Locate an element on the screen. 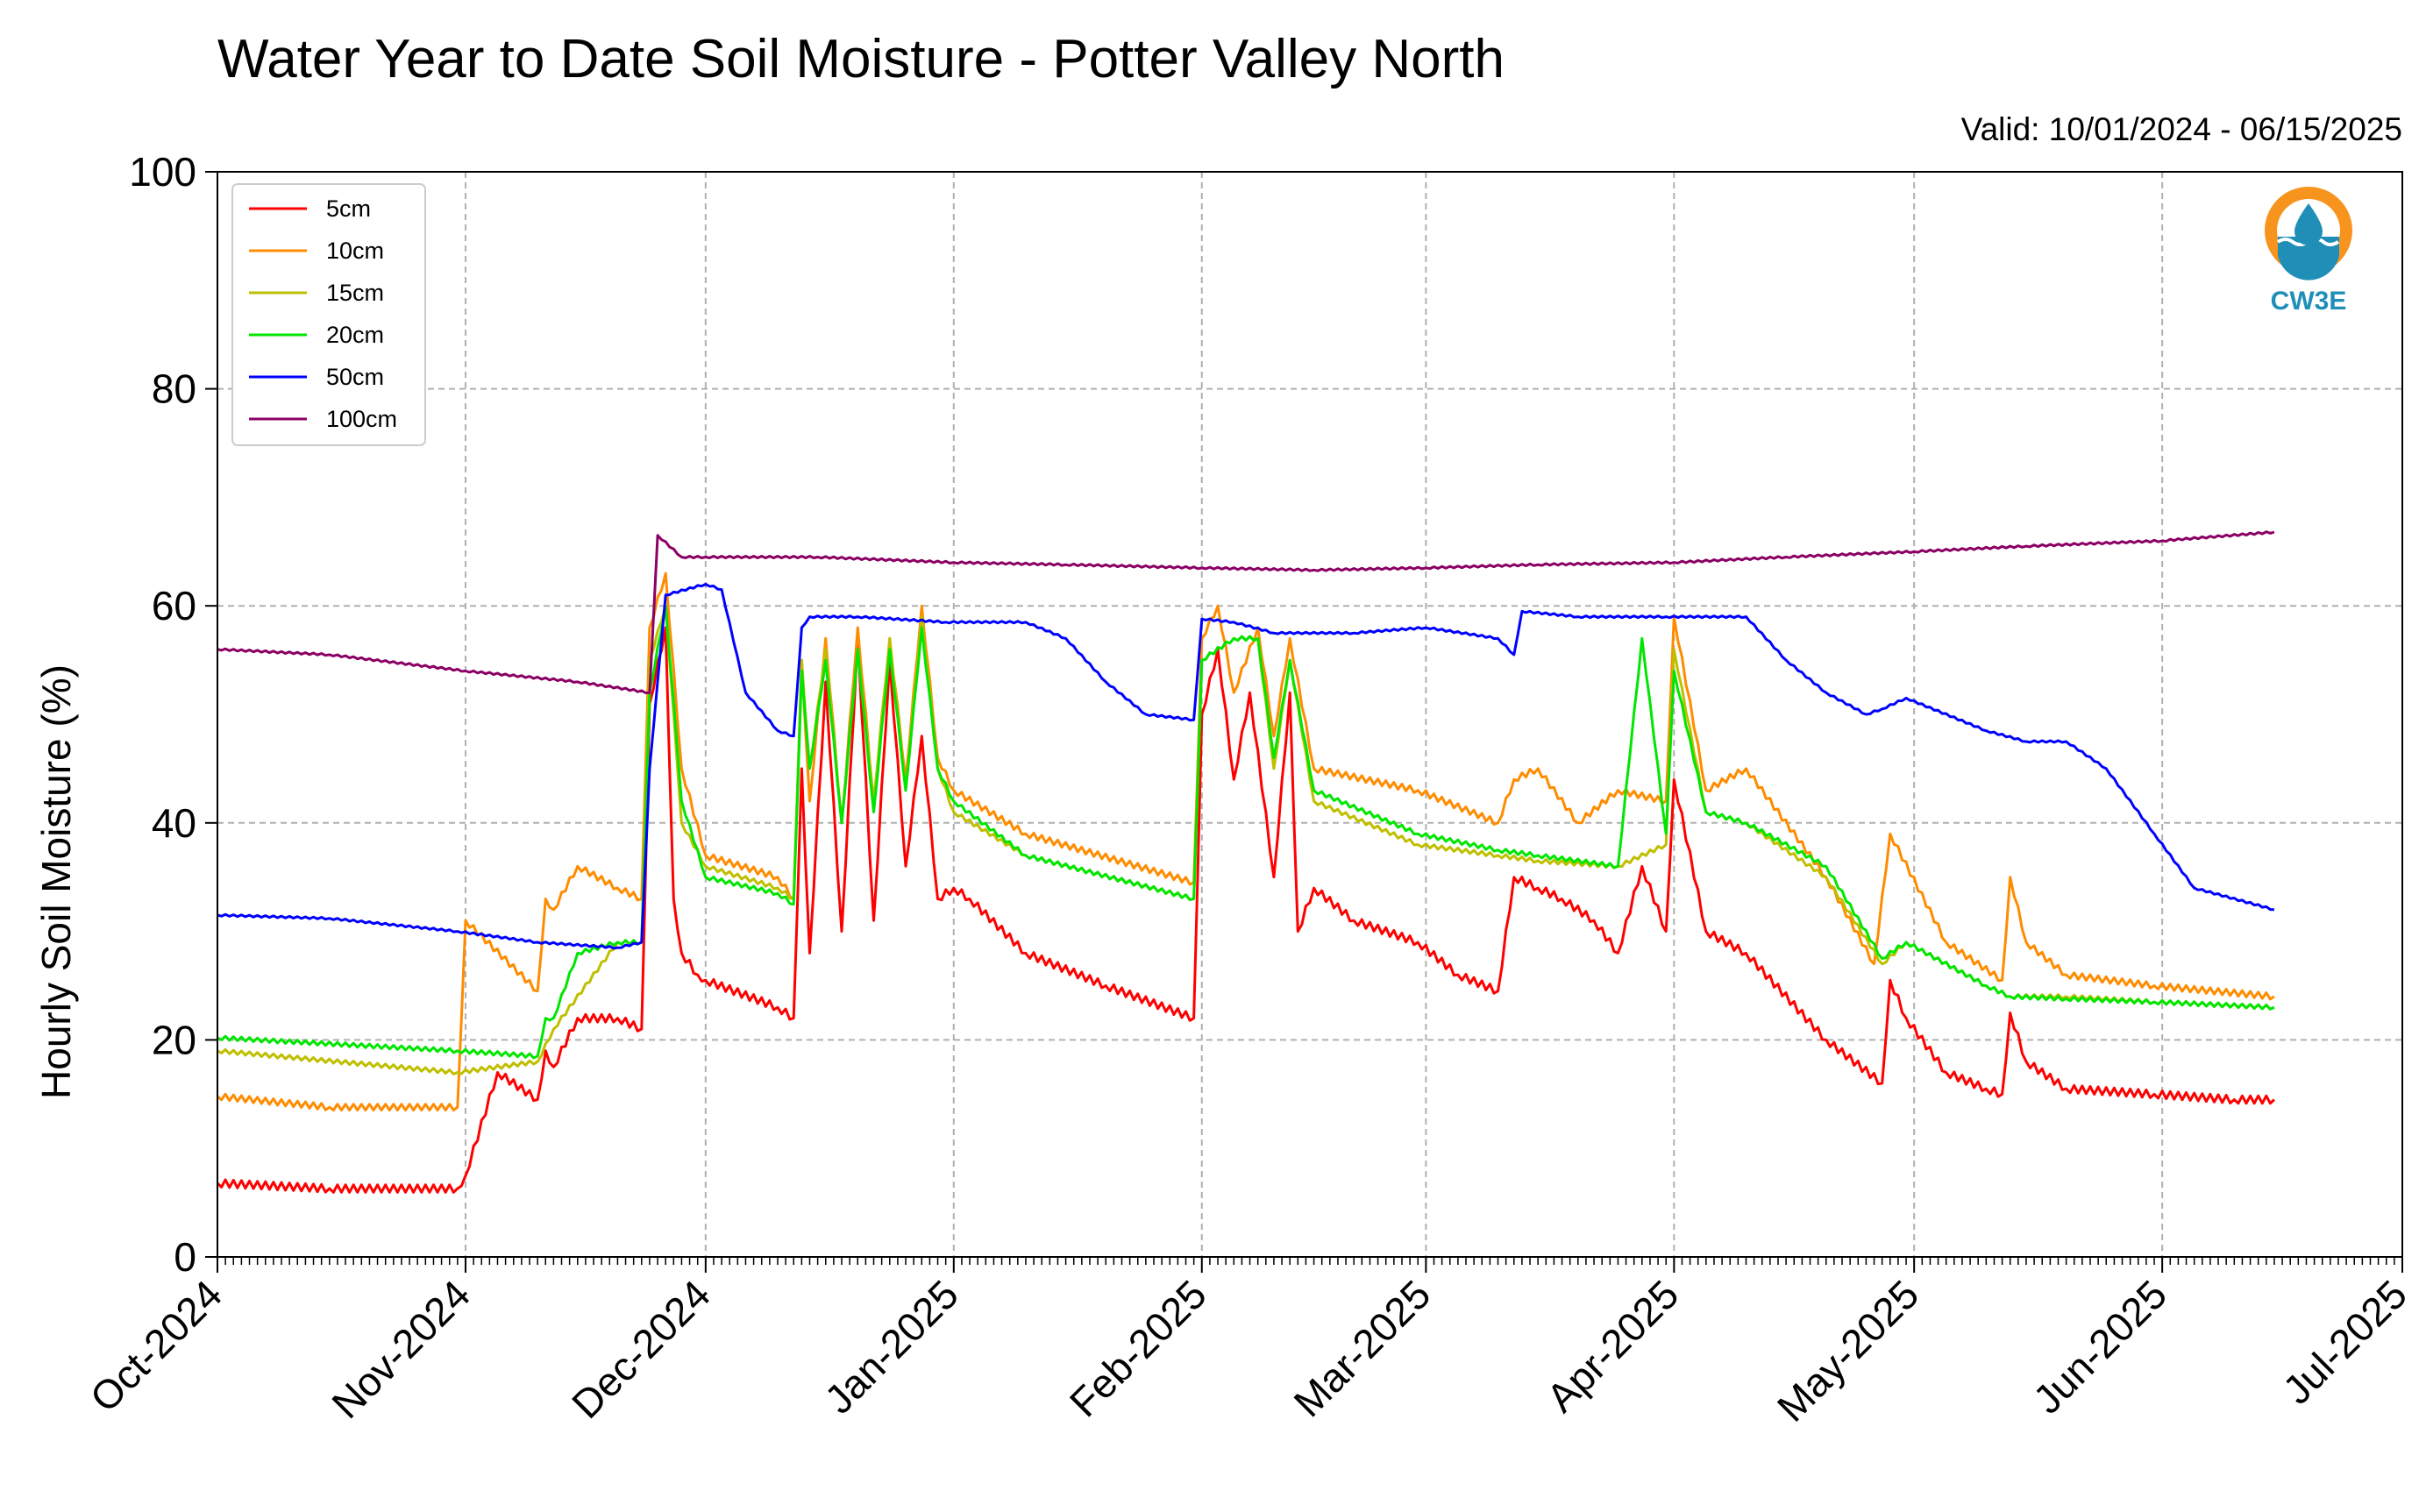 This screenshot has height=1512, width=2426. cw3e-logo: CW3E is located at coordinates (2308, 251).